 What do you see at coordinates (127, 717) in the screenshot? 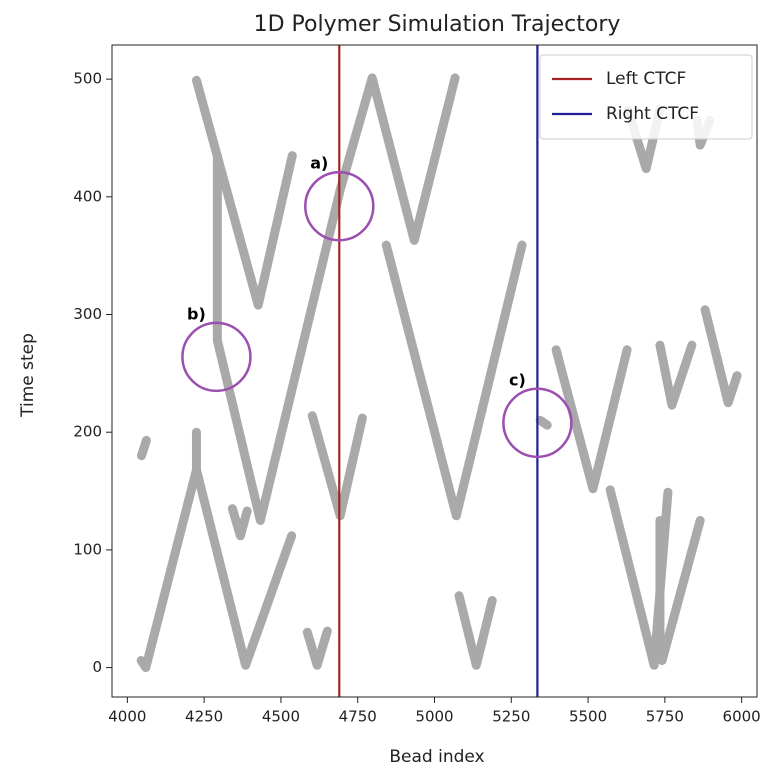
I see `x-tick-label: 4000` at bounding box center [127, 717].